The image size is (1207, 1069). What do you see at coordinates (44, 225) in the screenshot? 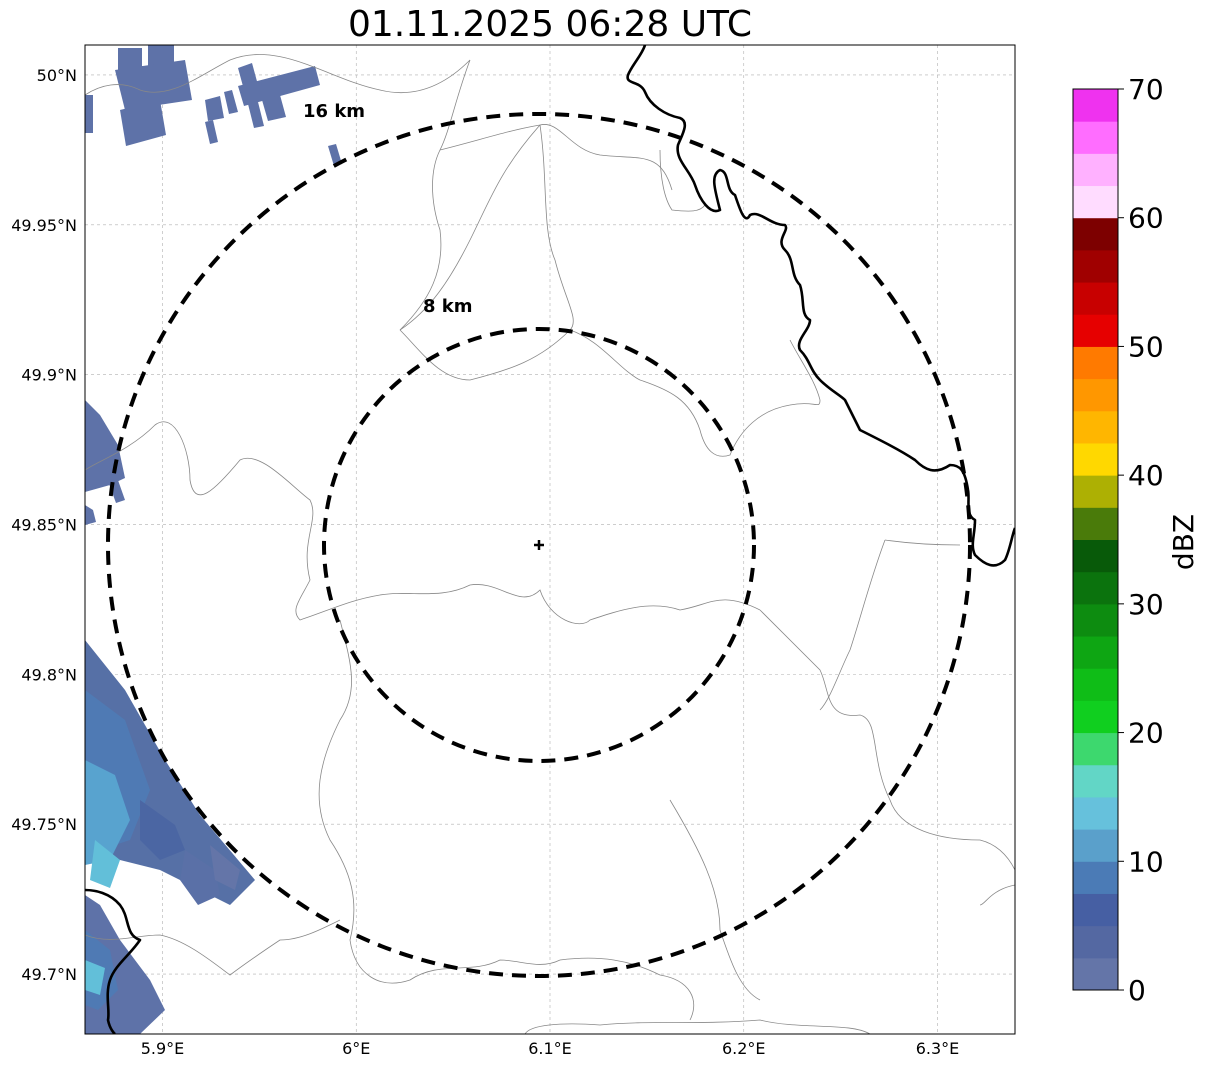
I see `lat-tick-label: 49.95°N` at bounding box center [44, 225].